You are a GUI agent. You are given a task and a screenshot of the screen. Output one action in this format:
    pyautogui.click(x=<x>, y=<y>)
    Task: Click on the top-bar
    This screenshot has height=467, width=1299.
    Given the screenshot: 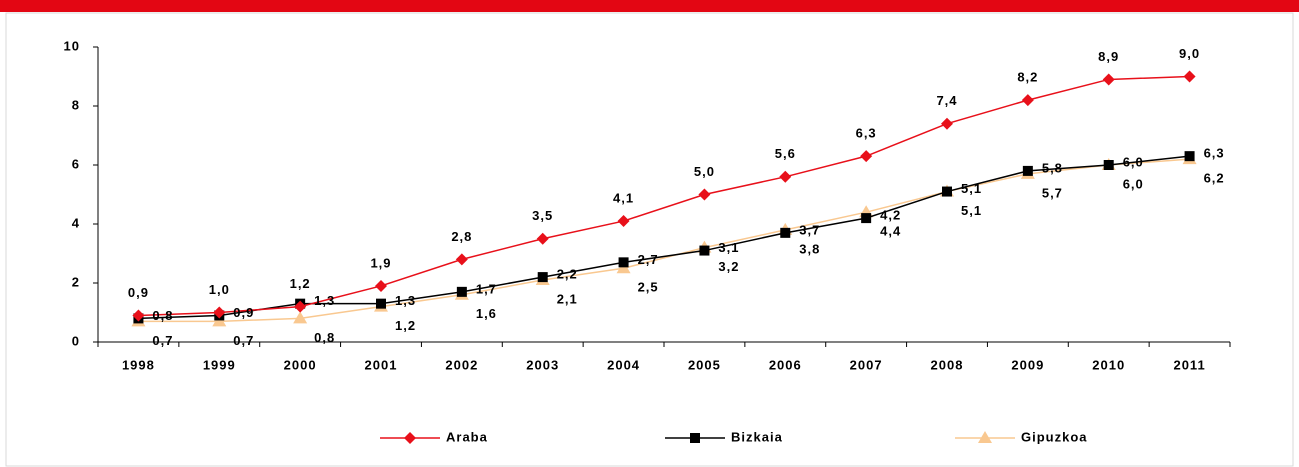 What is the action you would take?
    pyautogui.click(x=649, y=6)
    